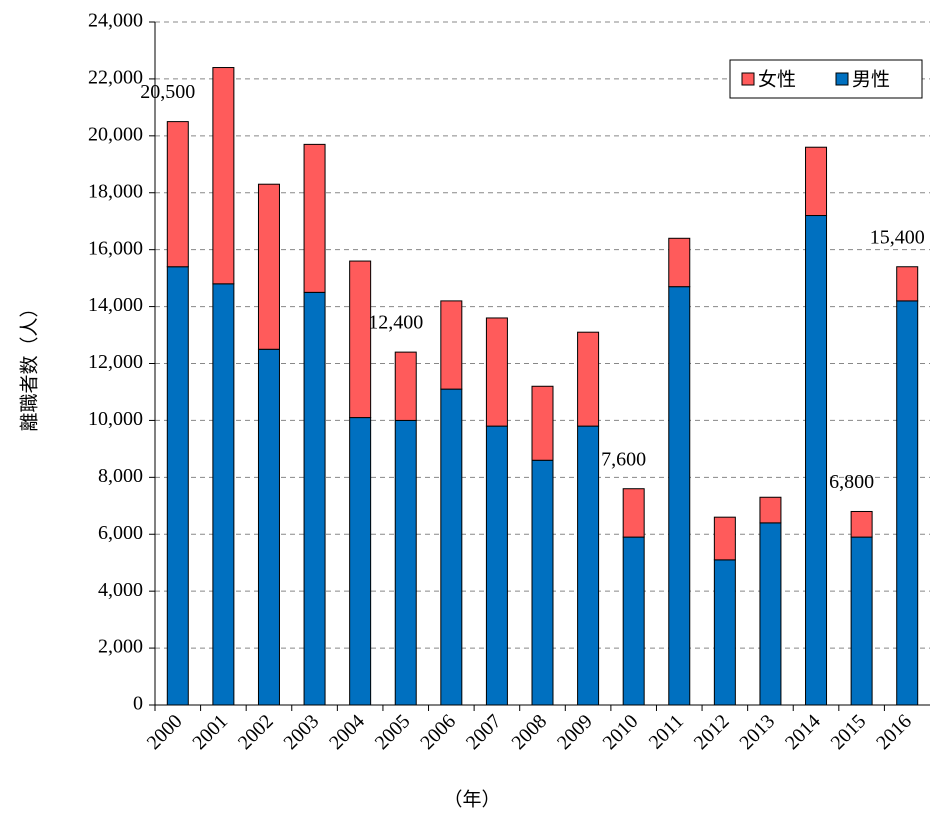  I want to click on y-tick-label: 2,000, so click(120, 647).